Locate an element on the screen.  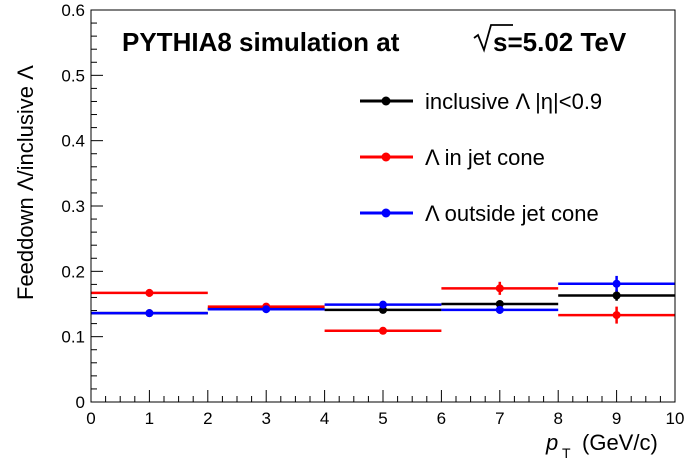
chart-title-prefix: PYTHIA8 simulation at is located at coordinates (261, 42).